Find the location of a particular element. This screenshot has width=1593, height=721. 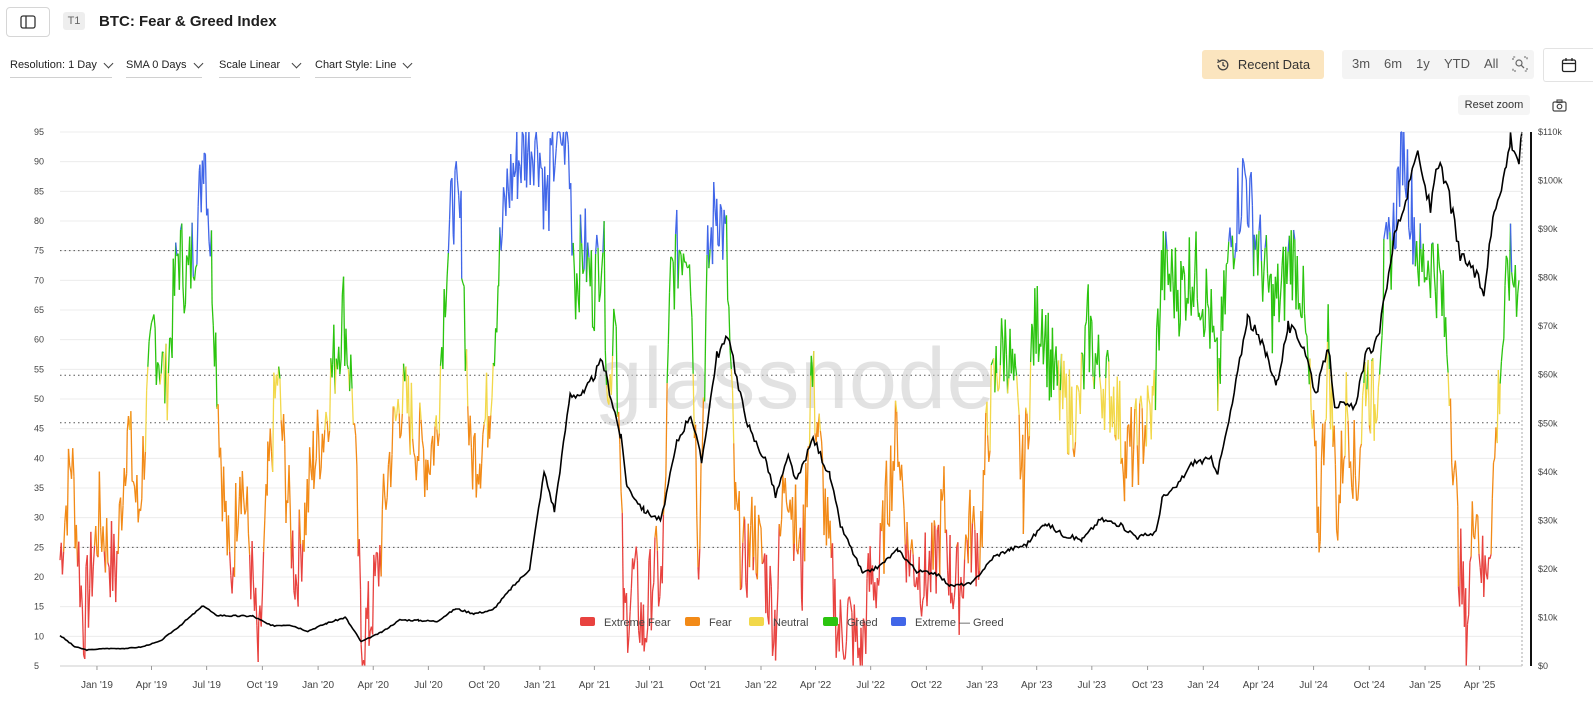

scale-label: Scale Linear is located at coordinates (250, 65).